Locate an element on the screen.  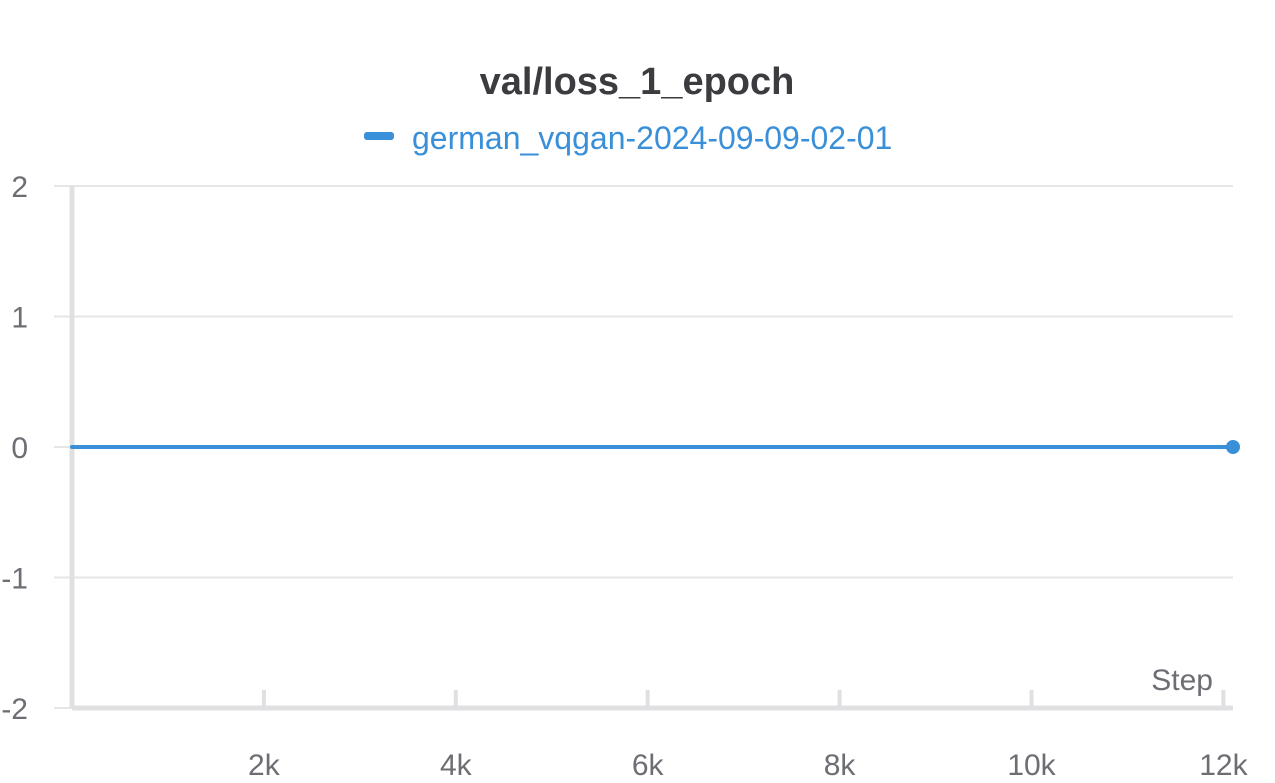
chart-title: val/loss_1_epoch is located at coordinates (637, 82).